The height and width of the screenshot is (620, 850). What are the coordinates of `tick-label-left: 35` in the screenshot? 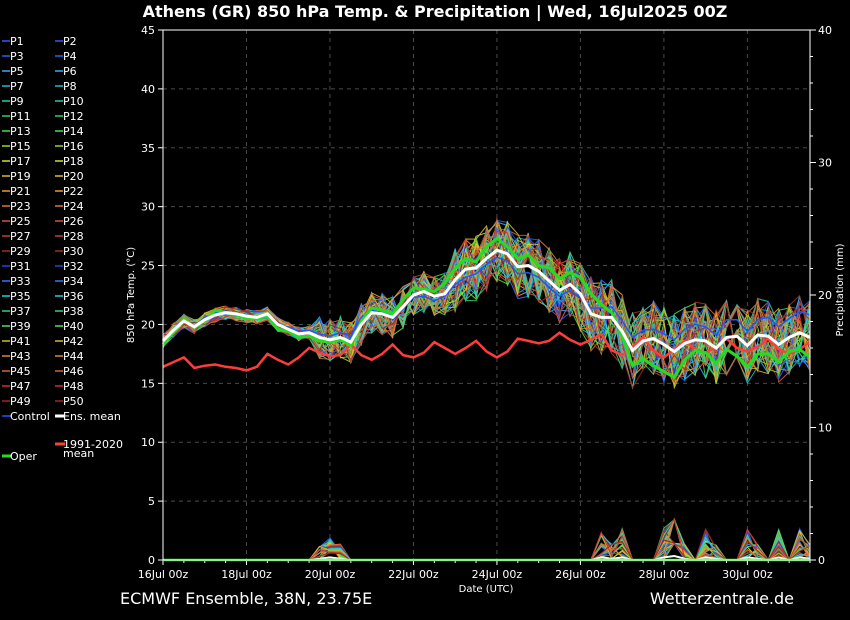 It's located at (148, 148).